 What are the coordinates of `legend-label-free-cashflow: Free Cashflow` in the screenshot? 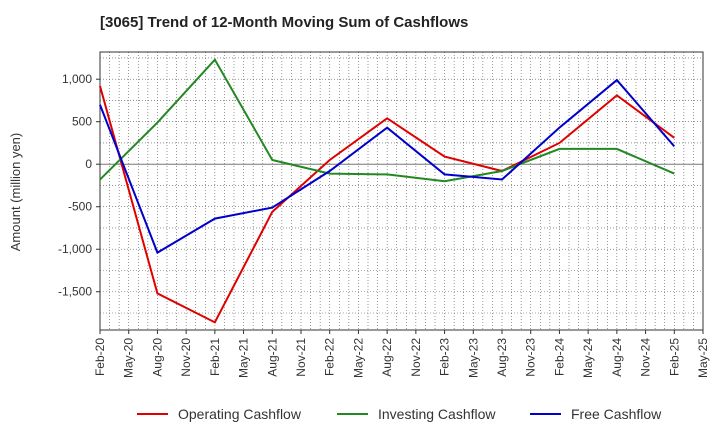 It's located at (616, 414).